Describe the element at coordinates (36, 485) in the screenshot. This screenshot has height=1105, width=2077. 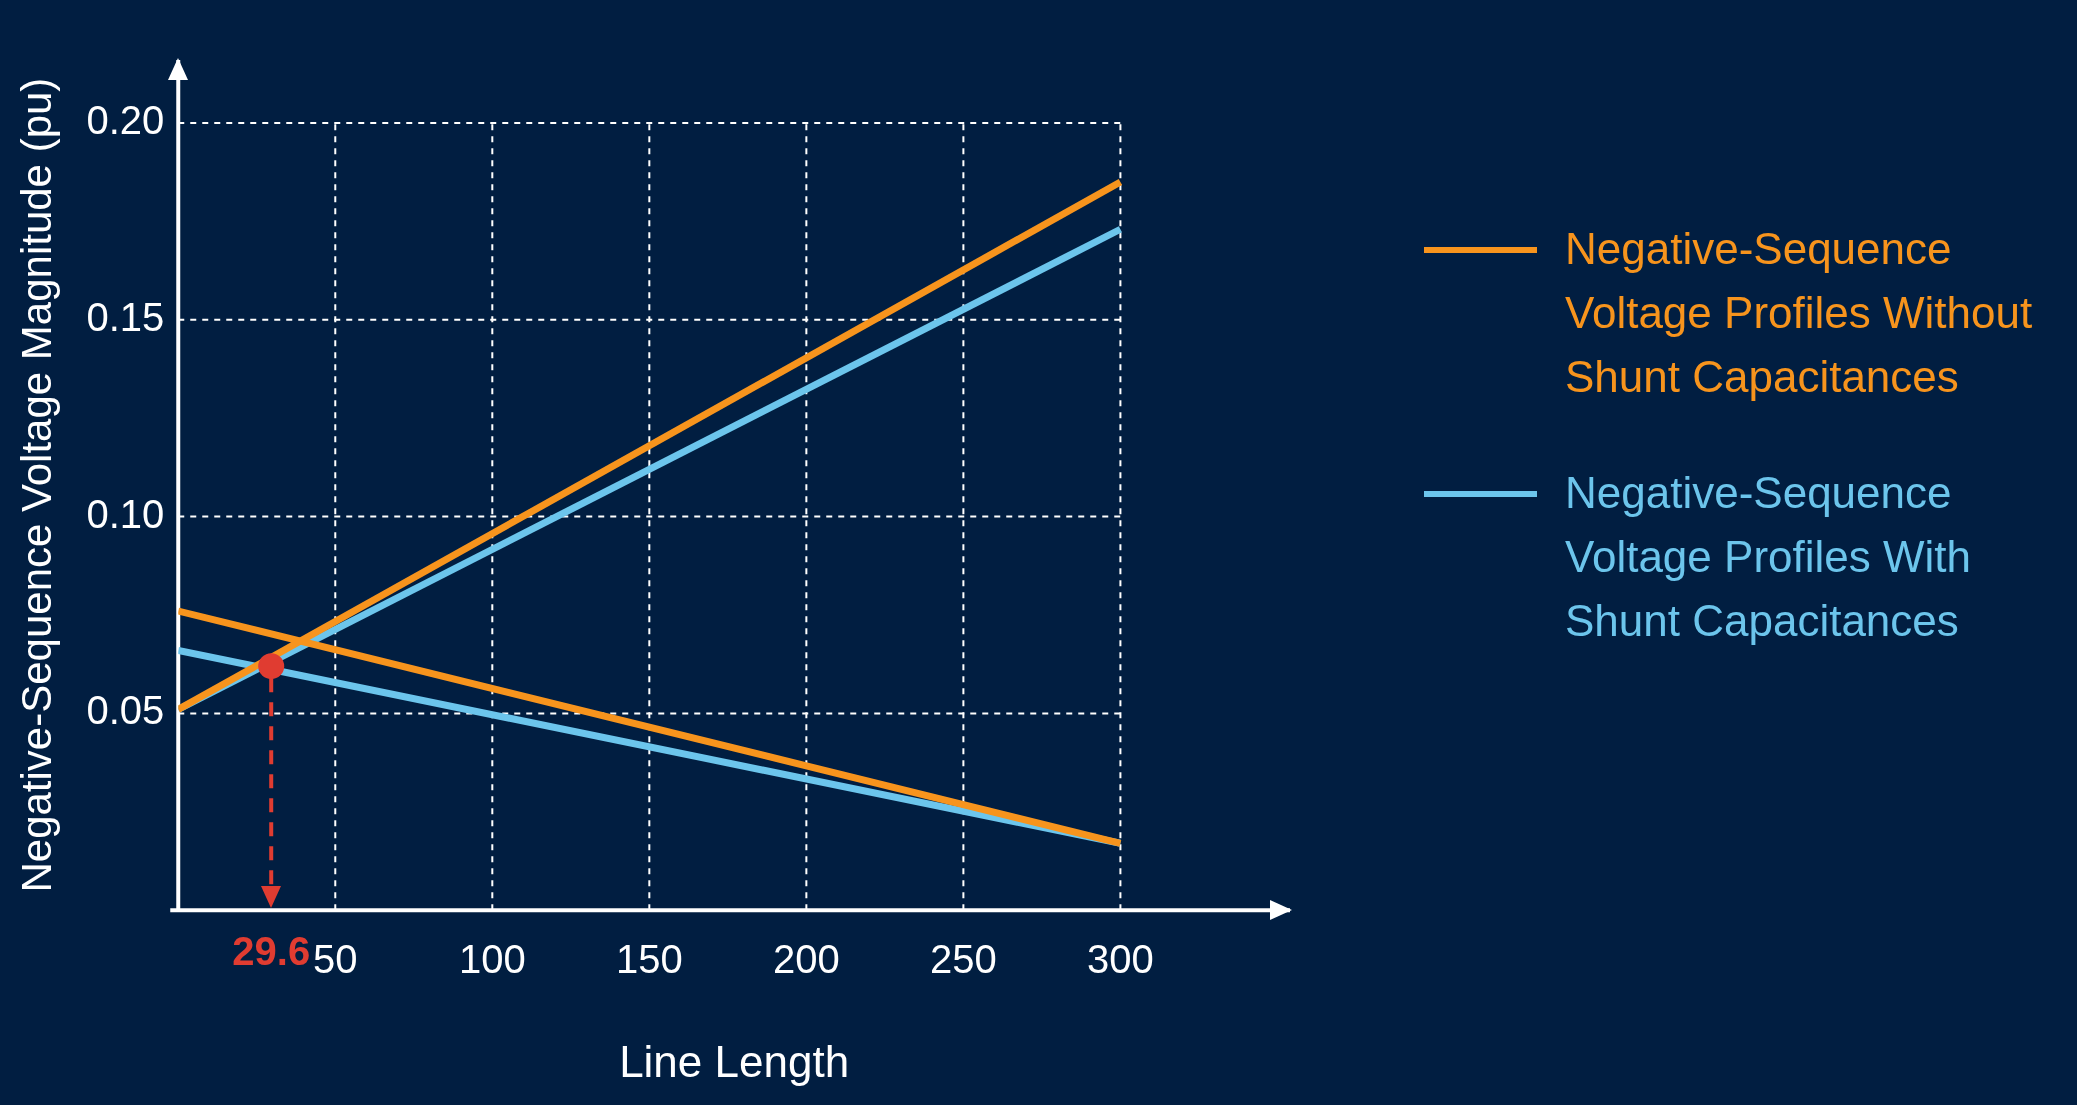
I see `y-axis-title: Negative-Sequence Voltage Magnitude (pu)` at that location.